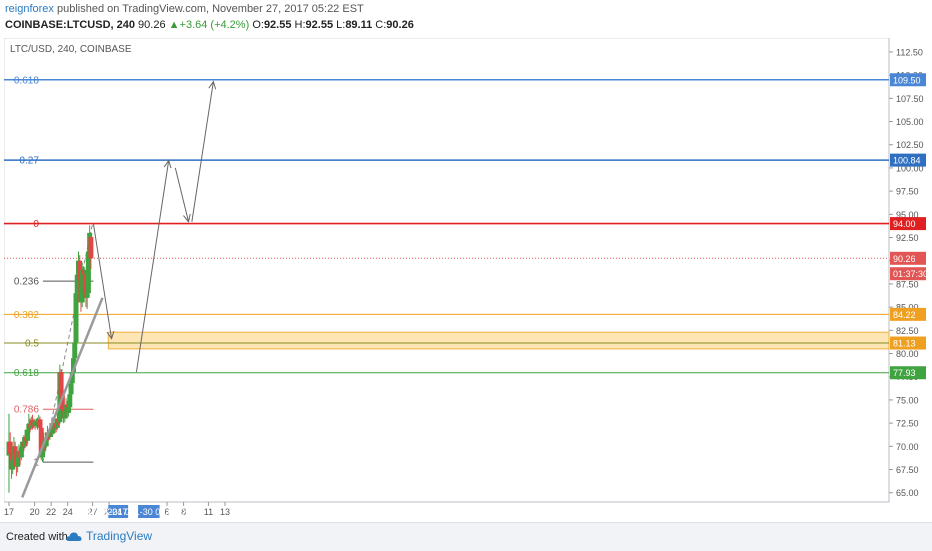  What do you see at coordinates (910, 145) in the screenshot?
I see `y-tick-label: 102.50` at bounding box center [910, 145].